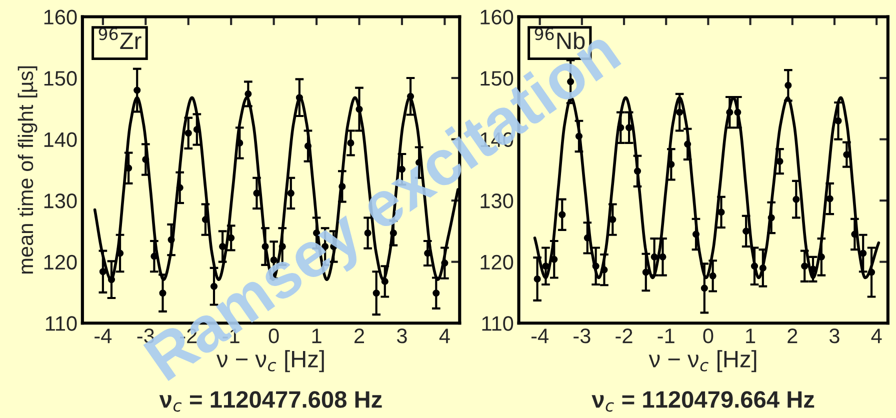 This screenshot has height=418, width=896. What do you see at coordinates (60, 201) in the screenshot?
I see `y-tick-label: 130` at bounding box center [60, 201].